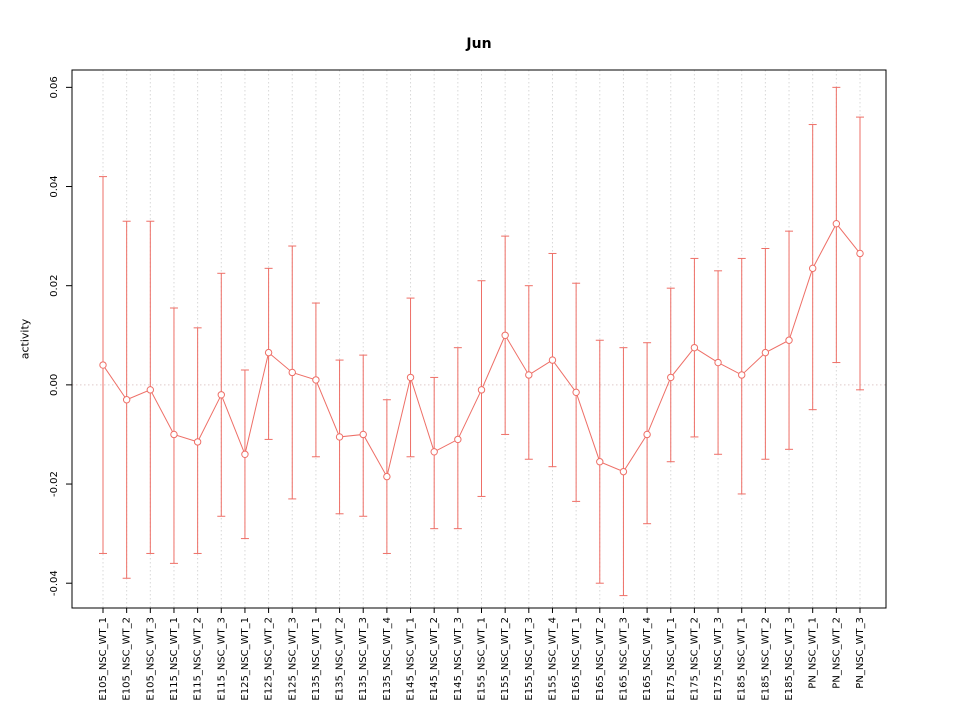  I want to click on y-axis-ticks, so click(69, 335).